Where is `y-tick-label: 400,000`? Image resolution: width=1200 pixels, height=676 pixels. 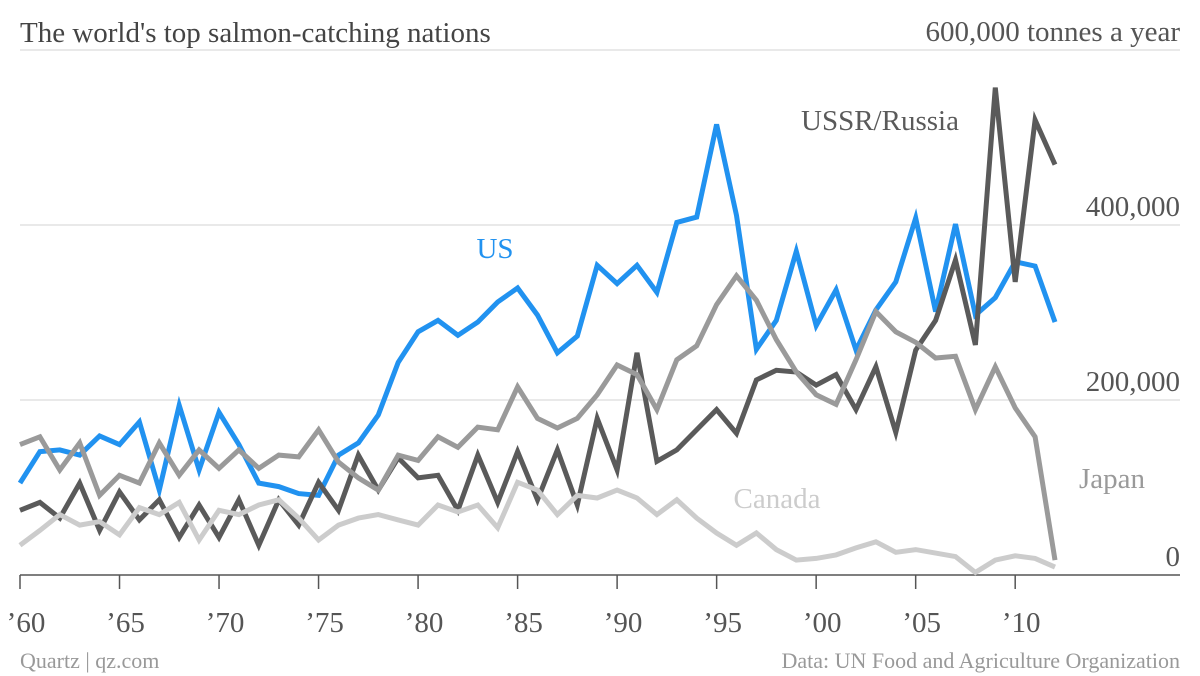
y-tick-label: 400,000 is located at coordinates (1133, 207).